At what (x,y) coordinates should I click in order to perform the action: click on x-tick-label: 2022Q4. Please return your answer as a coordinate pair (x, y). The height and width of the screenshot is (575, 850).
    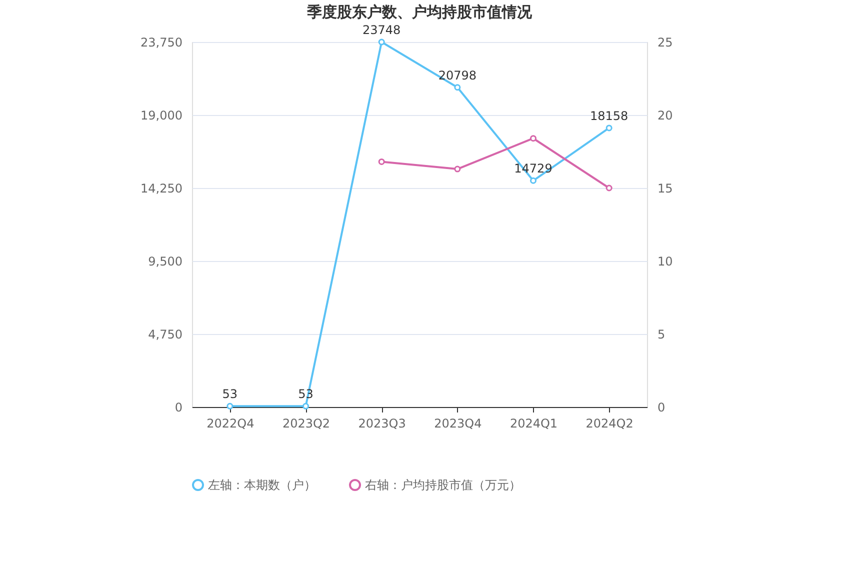
    Looking at the image, I should click on (230, 423).